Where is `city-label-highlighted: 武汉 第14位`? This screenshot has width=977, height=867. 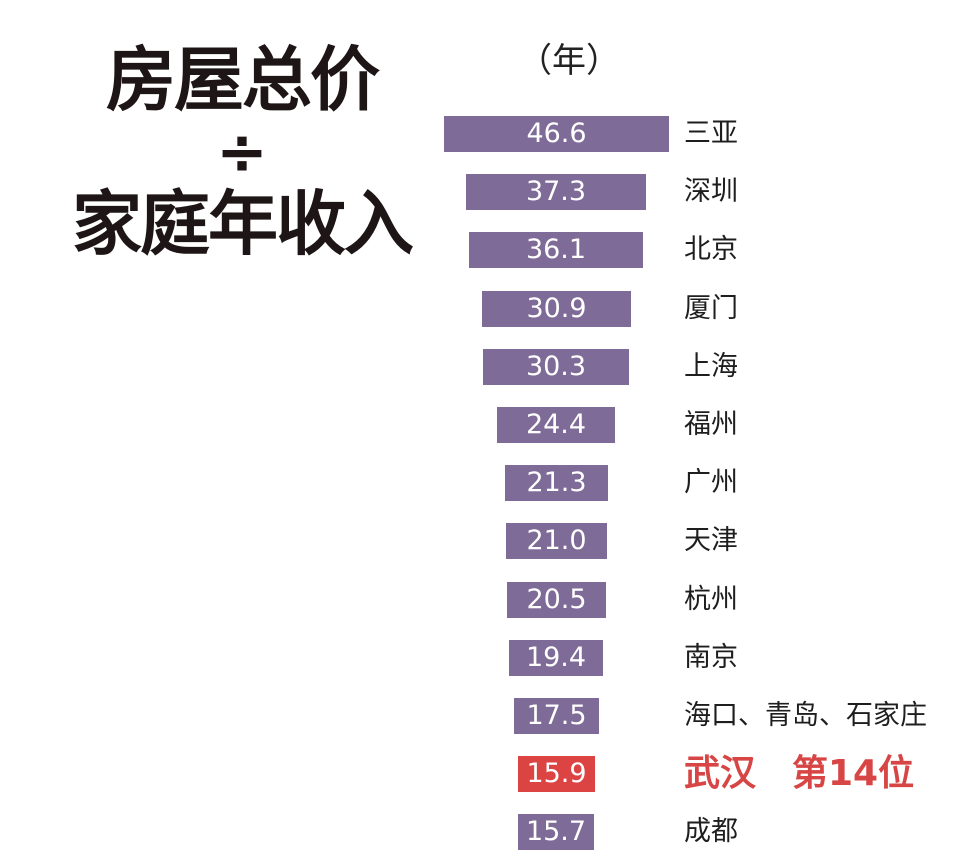
city-label-highlighted: 武汉 第14位 is located at coordinates (799, 773).